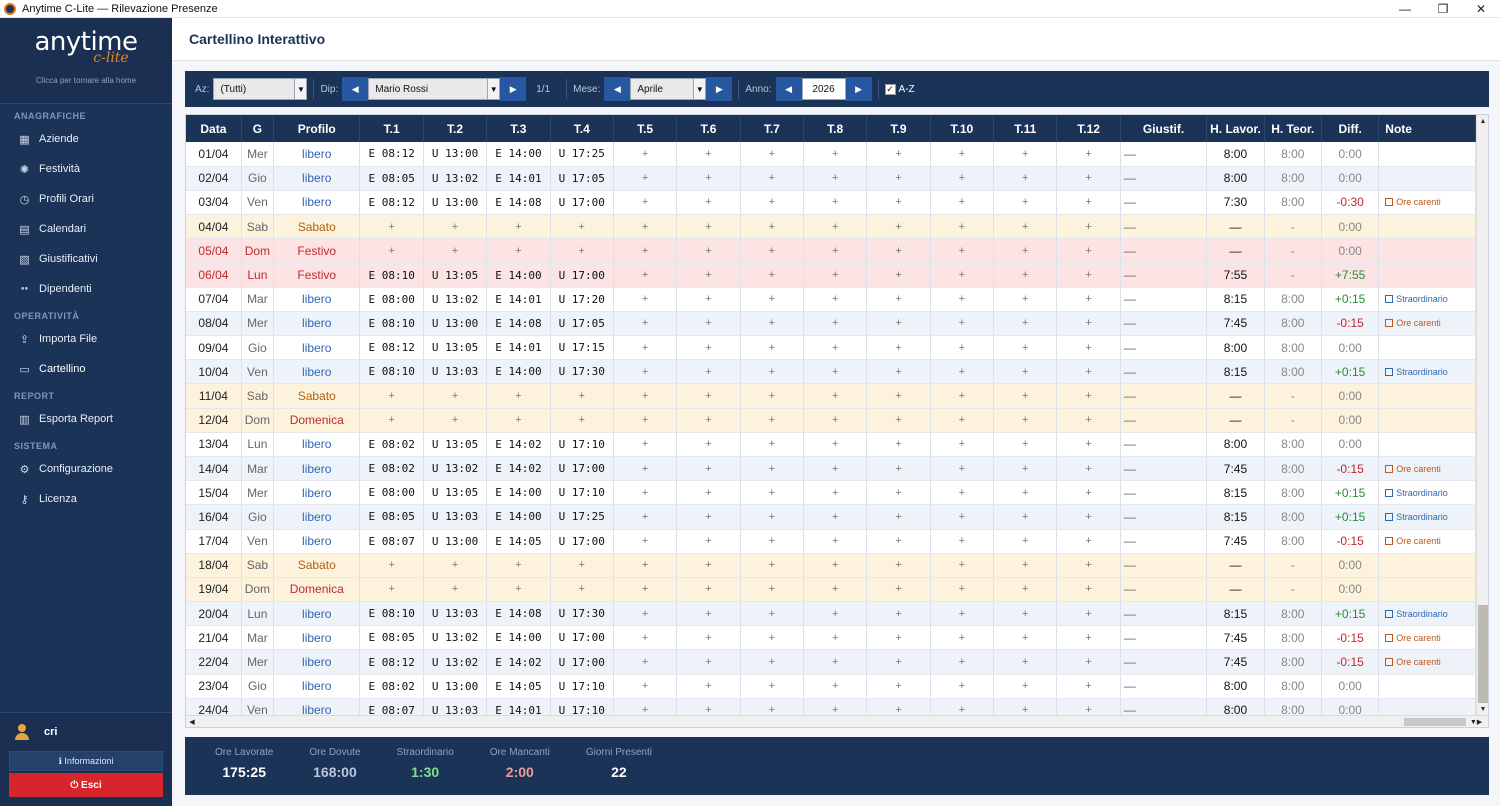 Image resolution: width=1500 pixels, height=806 pixels. I want to click on minimize-icon: —, so click(1405, 9).